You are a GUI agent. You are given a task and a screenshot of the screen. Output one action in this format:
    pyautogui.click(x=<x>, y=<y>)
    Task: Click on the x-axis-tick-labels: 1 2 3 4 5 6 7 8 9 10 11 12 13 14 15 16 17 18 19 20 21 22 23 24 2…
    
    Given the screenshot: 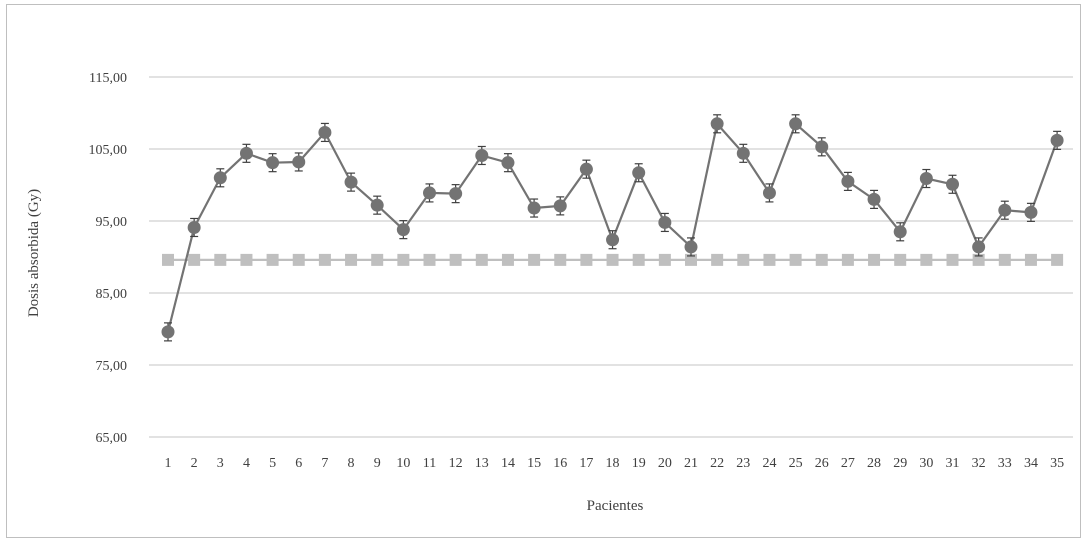 What is the action you would take?
    pyautogui.click(x=615, y=463)
    